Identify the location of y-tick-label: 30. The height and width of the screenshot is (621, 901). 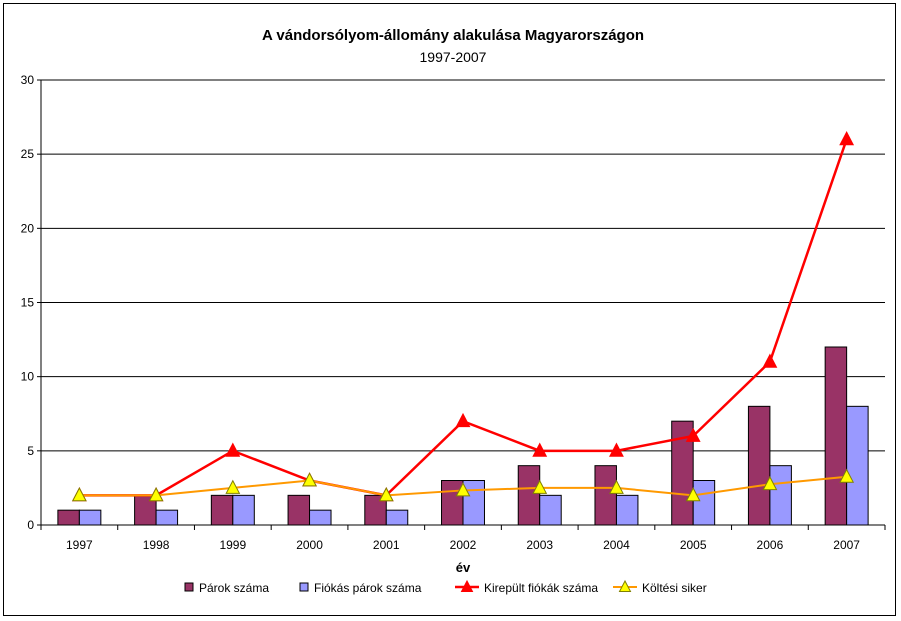
(28, 80).